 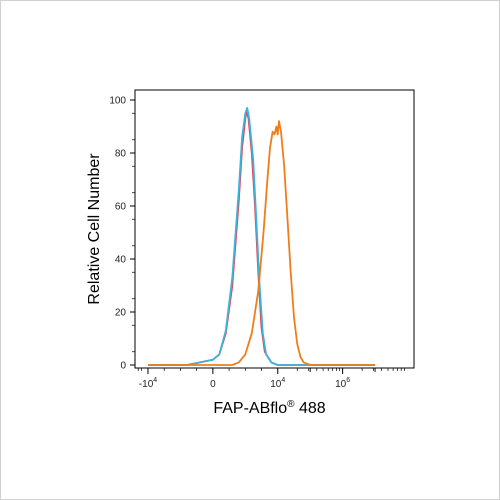 What do you see at coordinates (291, 404) in the screenshot?
I see `x-axis-label-sup: ®` at bounding box center [291, 404].